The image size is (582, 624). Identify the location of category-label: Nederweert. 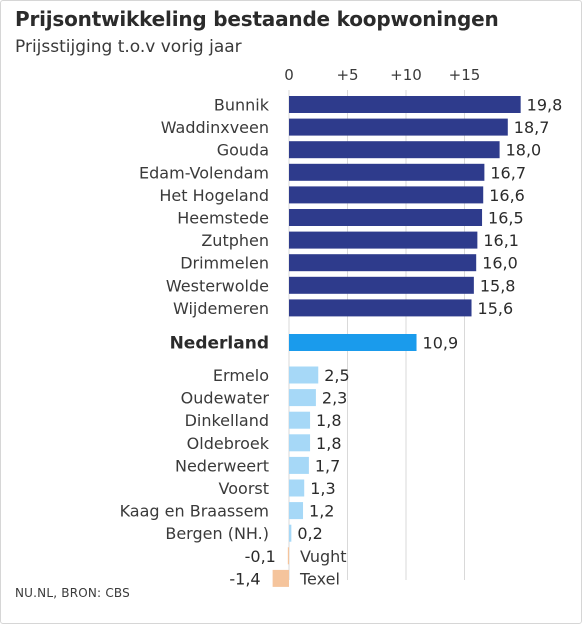
(222, 465).